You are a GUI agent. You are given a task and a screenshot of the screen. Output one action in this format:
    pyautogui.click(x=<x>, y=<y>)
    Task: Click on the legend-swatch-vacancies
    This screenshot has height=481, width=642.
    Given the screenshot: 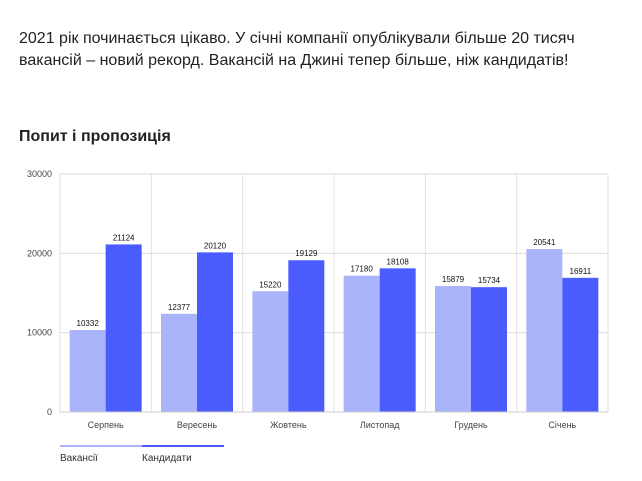 What is the action you would take?
    pyautogui.click(x=101, y=446)
    